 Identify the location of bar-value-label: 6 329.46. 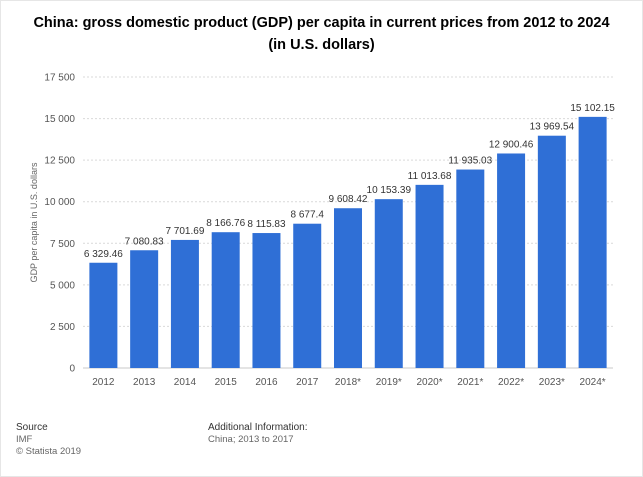
(103, 254).